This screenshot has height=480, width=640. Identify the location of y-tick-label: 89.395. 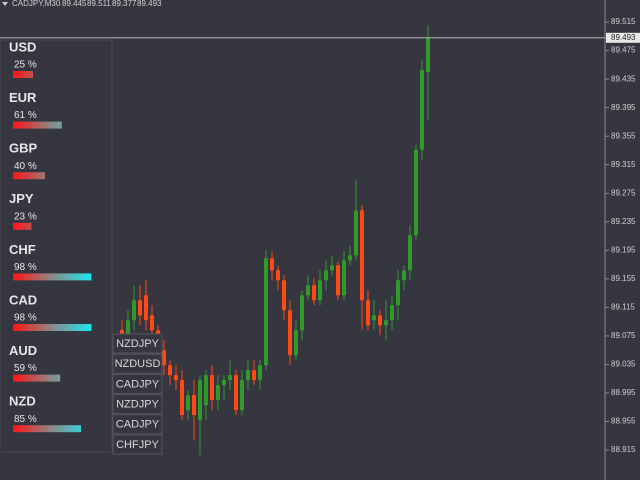
(623, 107).